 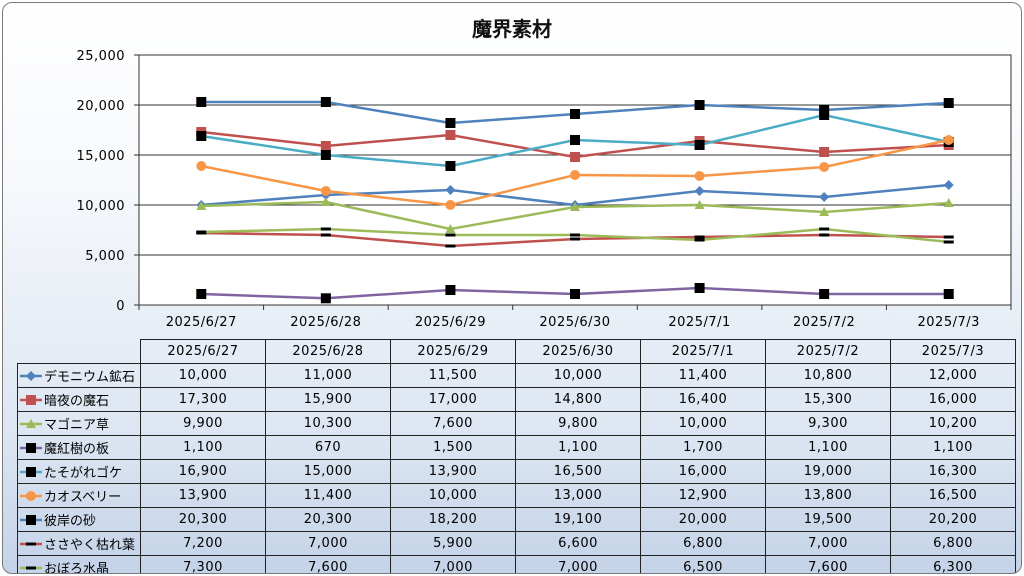 What do you see at coordinates (79, 423) in the screenshot?
I see `legend-cell: マゴニア草` at bounding box center [79, 423].